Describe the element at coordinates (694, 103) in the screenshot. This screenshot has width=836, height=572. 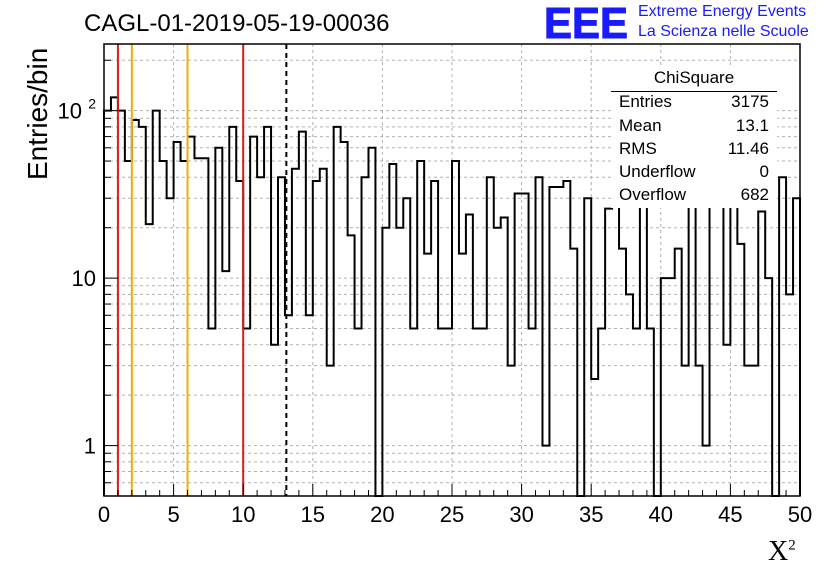
I see `stats-row: Entries 3175` at that location.